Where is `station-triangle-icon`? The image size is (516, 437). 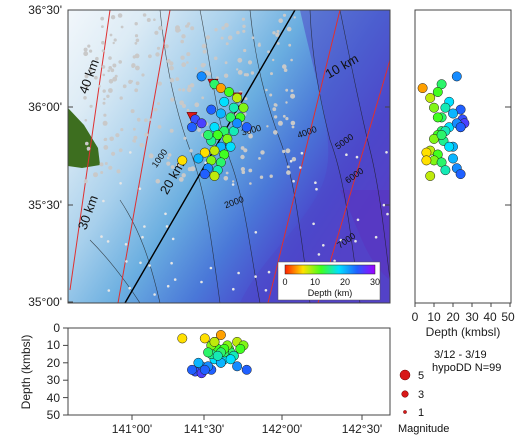 station-triangle-icon is located at coordinates (47, 162).